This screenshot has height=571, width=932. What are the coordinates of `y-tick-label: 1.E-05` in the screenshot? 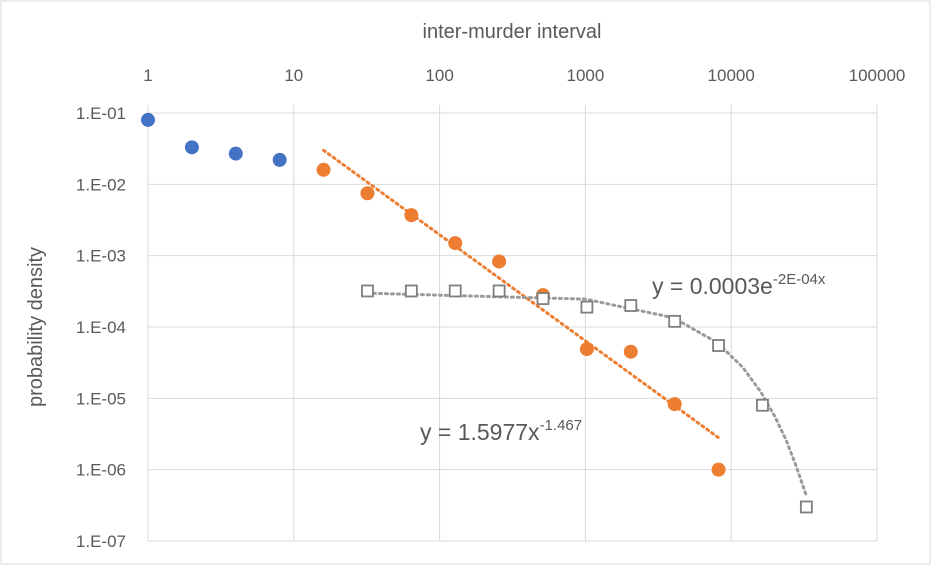 It's located at (101, 398).